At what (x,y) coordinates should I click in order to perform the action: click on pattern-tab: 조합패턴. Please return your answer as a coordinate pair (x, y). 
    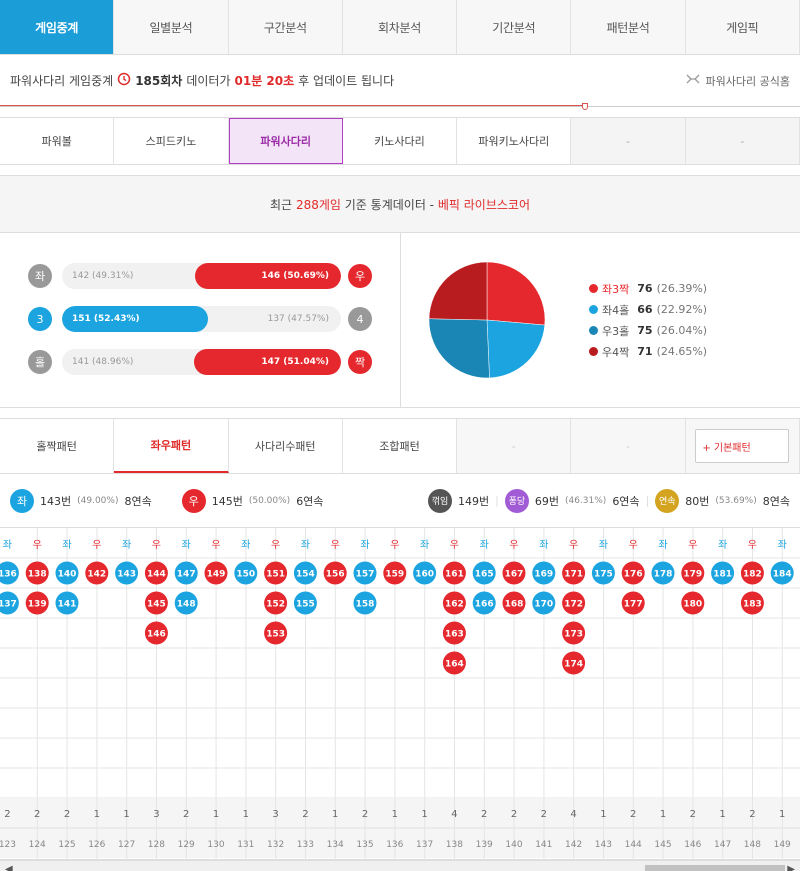
    Looking at the image, I should click on (400, 446).